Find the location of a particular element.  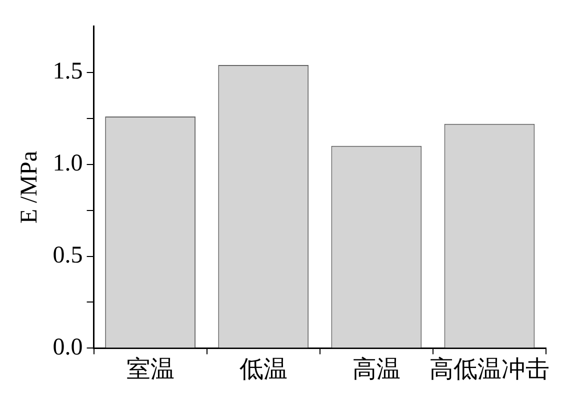

x-tick-label: 高温 is located at coordinates (376, 369).